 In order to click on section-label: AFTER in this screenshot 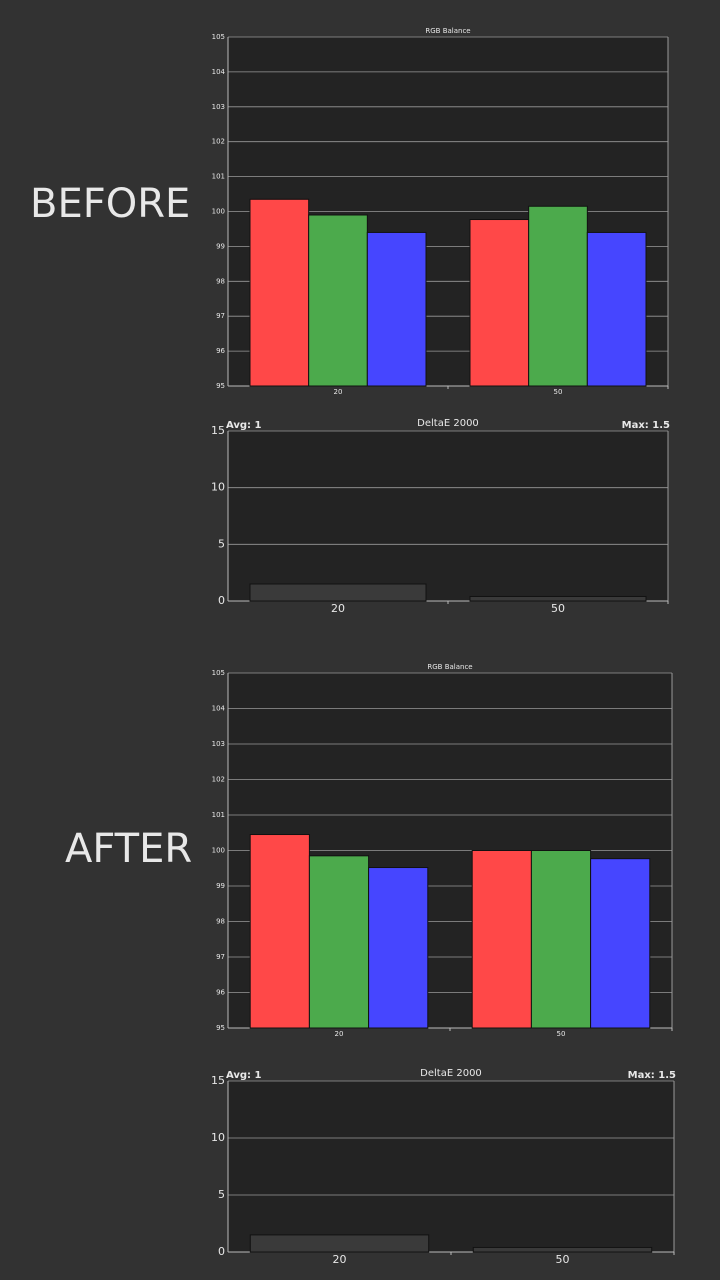, I will do `click(128, 849)`.